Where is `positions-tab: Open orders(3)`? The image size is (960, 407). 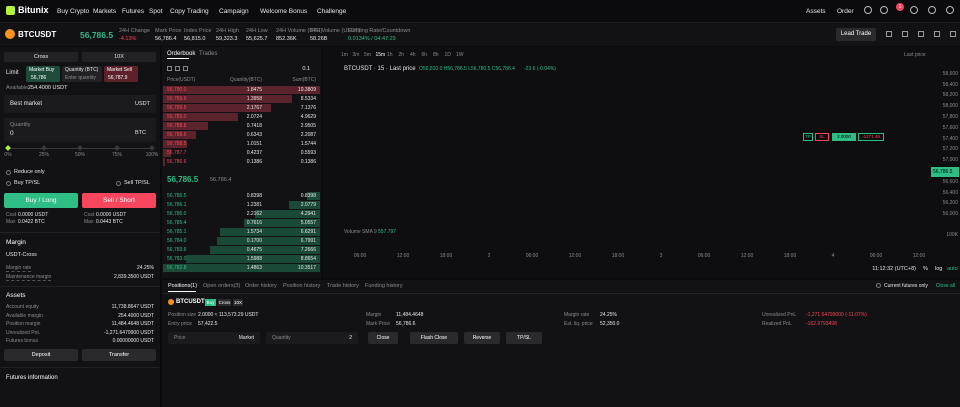 positions-tab: Open orders(3) is located at coordinates (222, 286).